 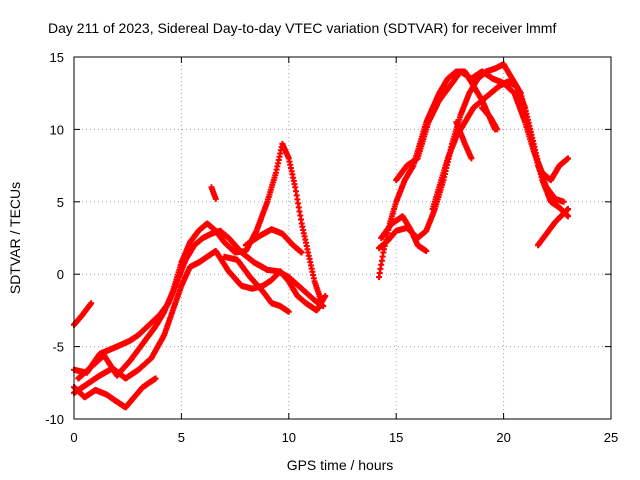 I want to click on y-tick-label: 5, so click(x=60, y=202).